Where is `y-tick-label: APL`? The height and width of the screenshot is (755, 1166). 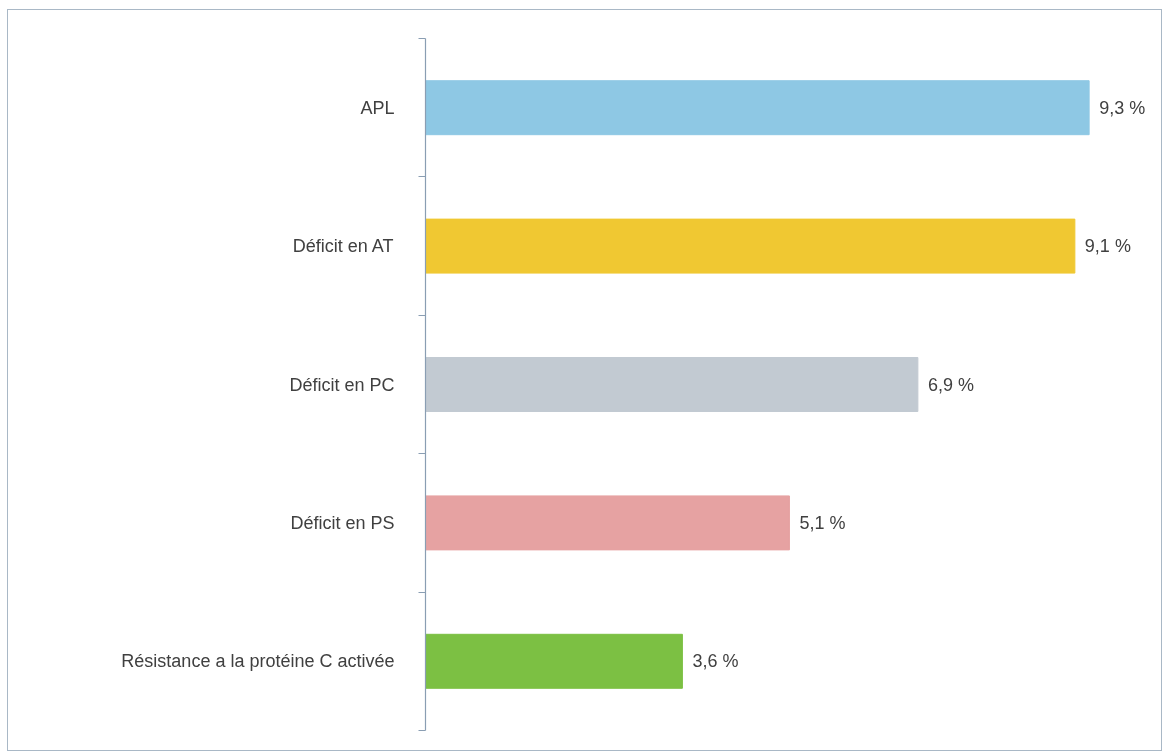
y-tick-label: APL is located at coordinates (377, 107).